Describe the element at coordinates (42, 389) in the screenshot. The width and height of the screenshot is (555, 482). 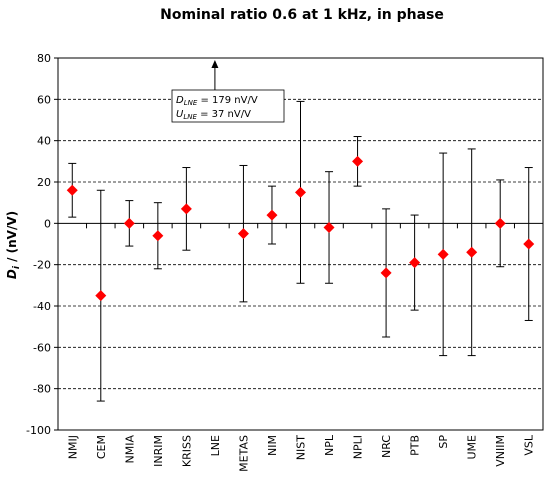
I see `y-tick-label: -80` at that location.